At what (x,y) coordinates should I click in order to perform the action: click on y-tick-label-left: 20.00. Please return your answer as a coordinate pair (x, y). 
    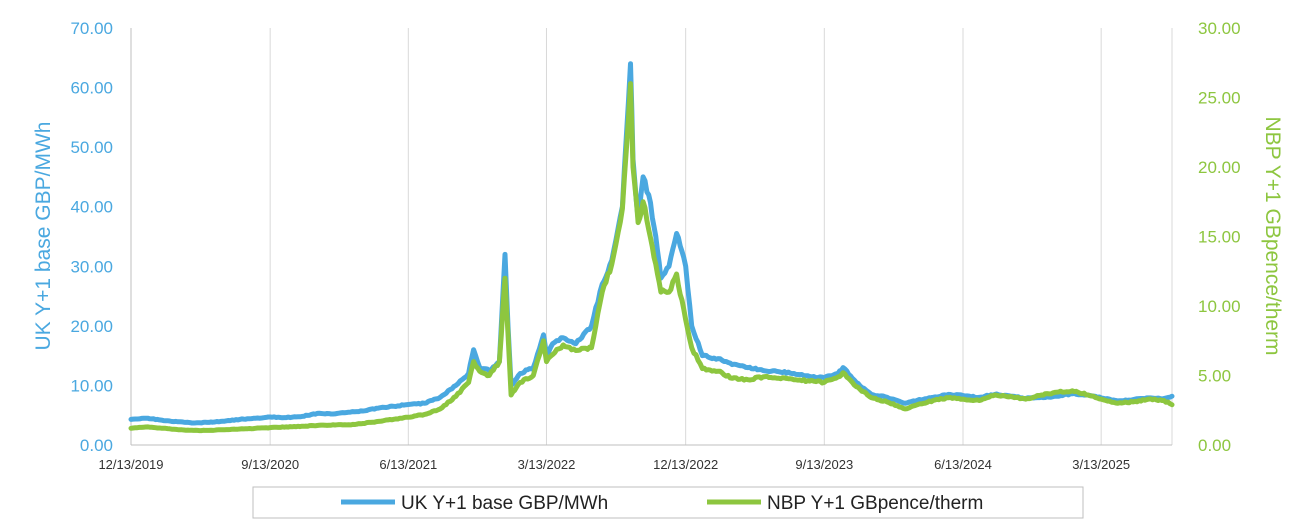
    Looking at the image, I should click on (91, 326).